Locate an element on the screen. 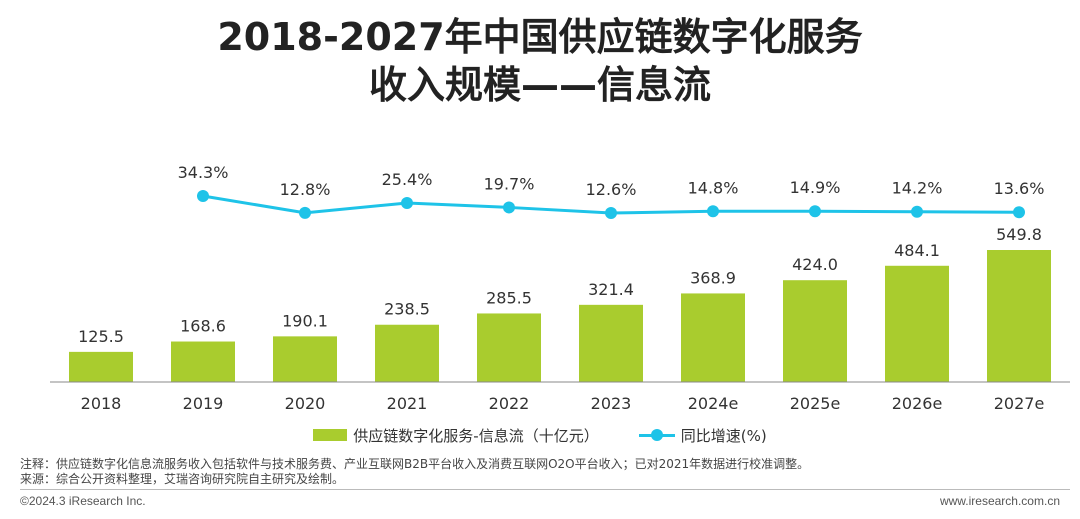  legend-swatch-bar is located at coordinates (330, 435).